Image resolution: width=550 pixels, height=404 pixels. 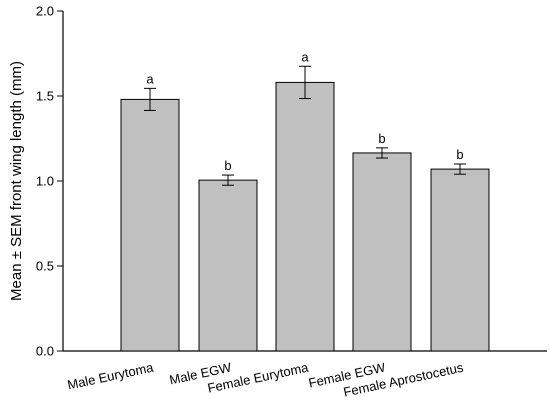 I want to click on y-tick-label: 1.0, so click(x=45, y=181).